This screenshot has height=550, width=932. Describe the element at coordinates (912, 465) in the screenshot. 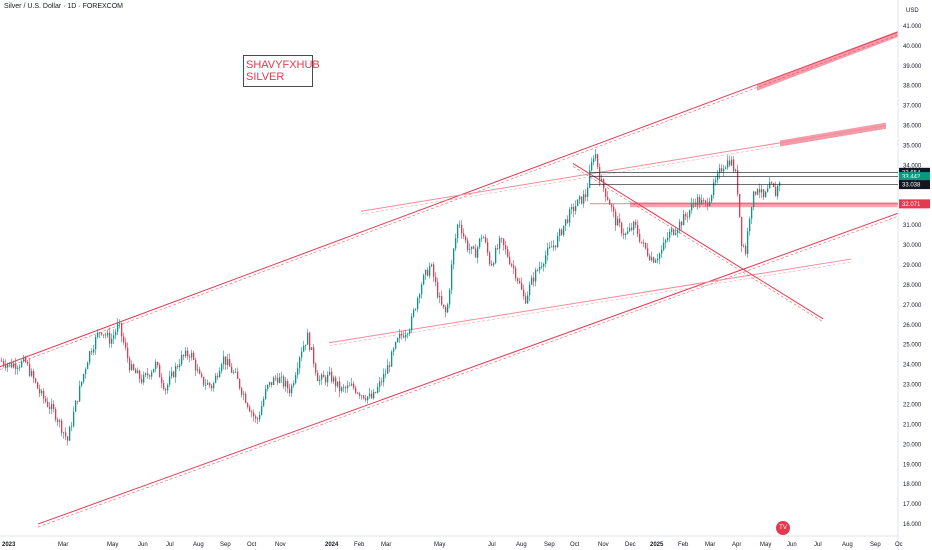

I see `y-tick-label: 19.000` at that location.